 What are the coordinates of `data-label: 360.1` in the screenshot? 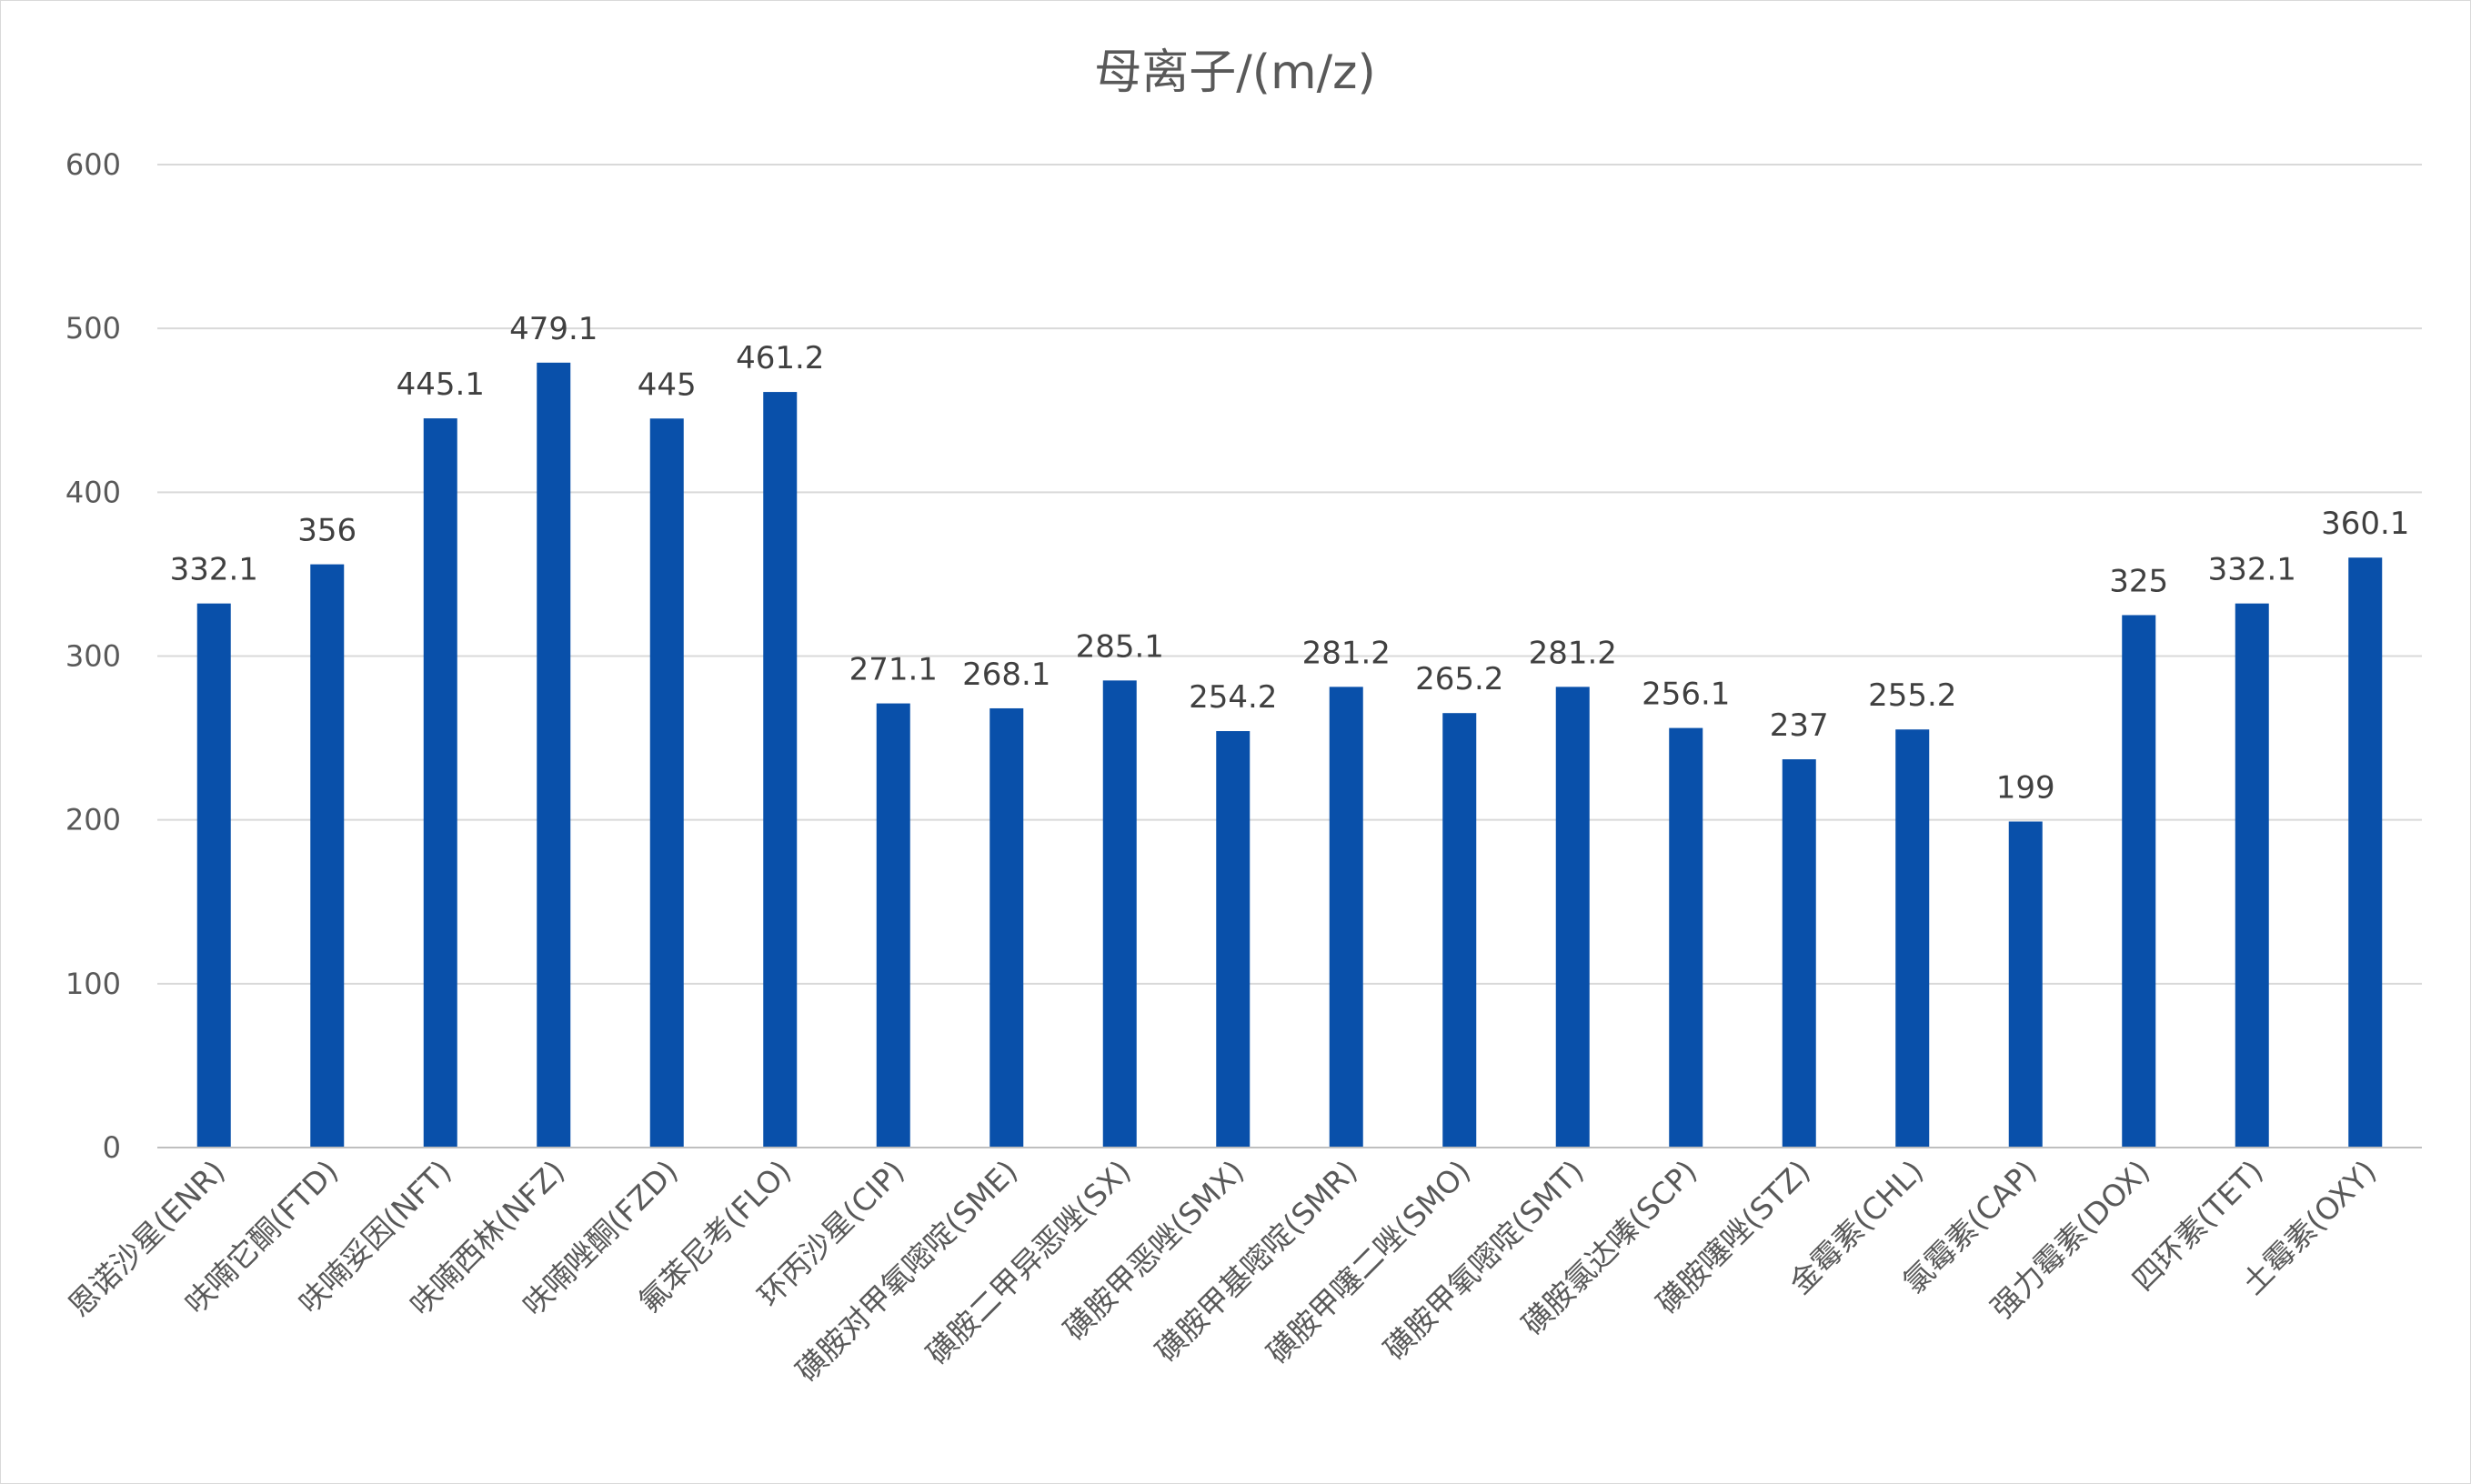 It's located at (2365, 524).